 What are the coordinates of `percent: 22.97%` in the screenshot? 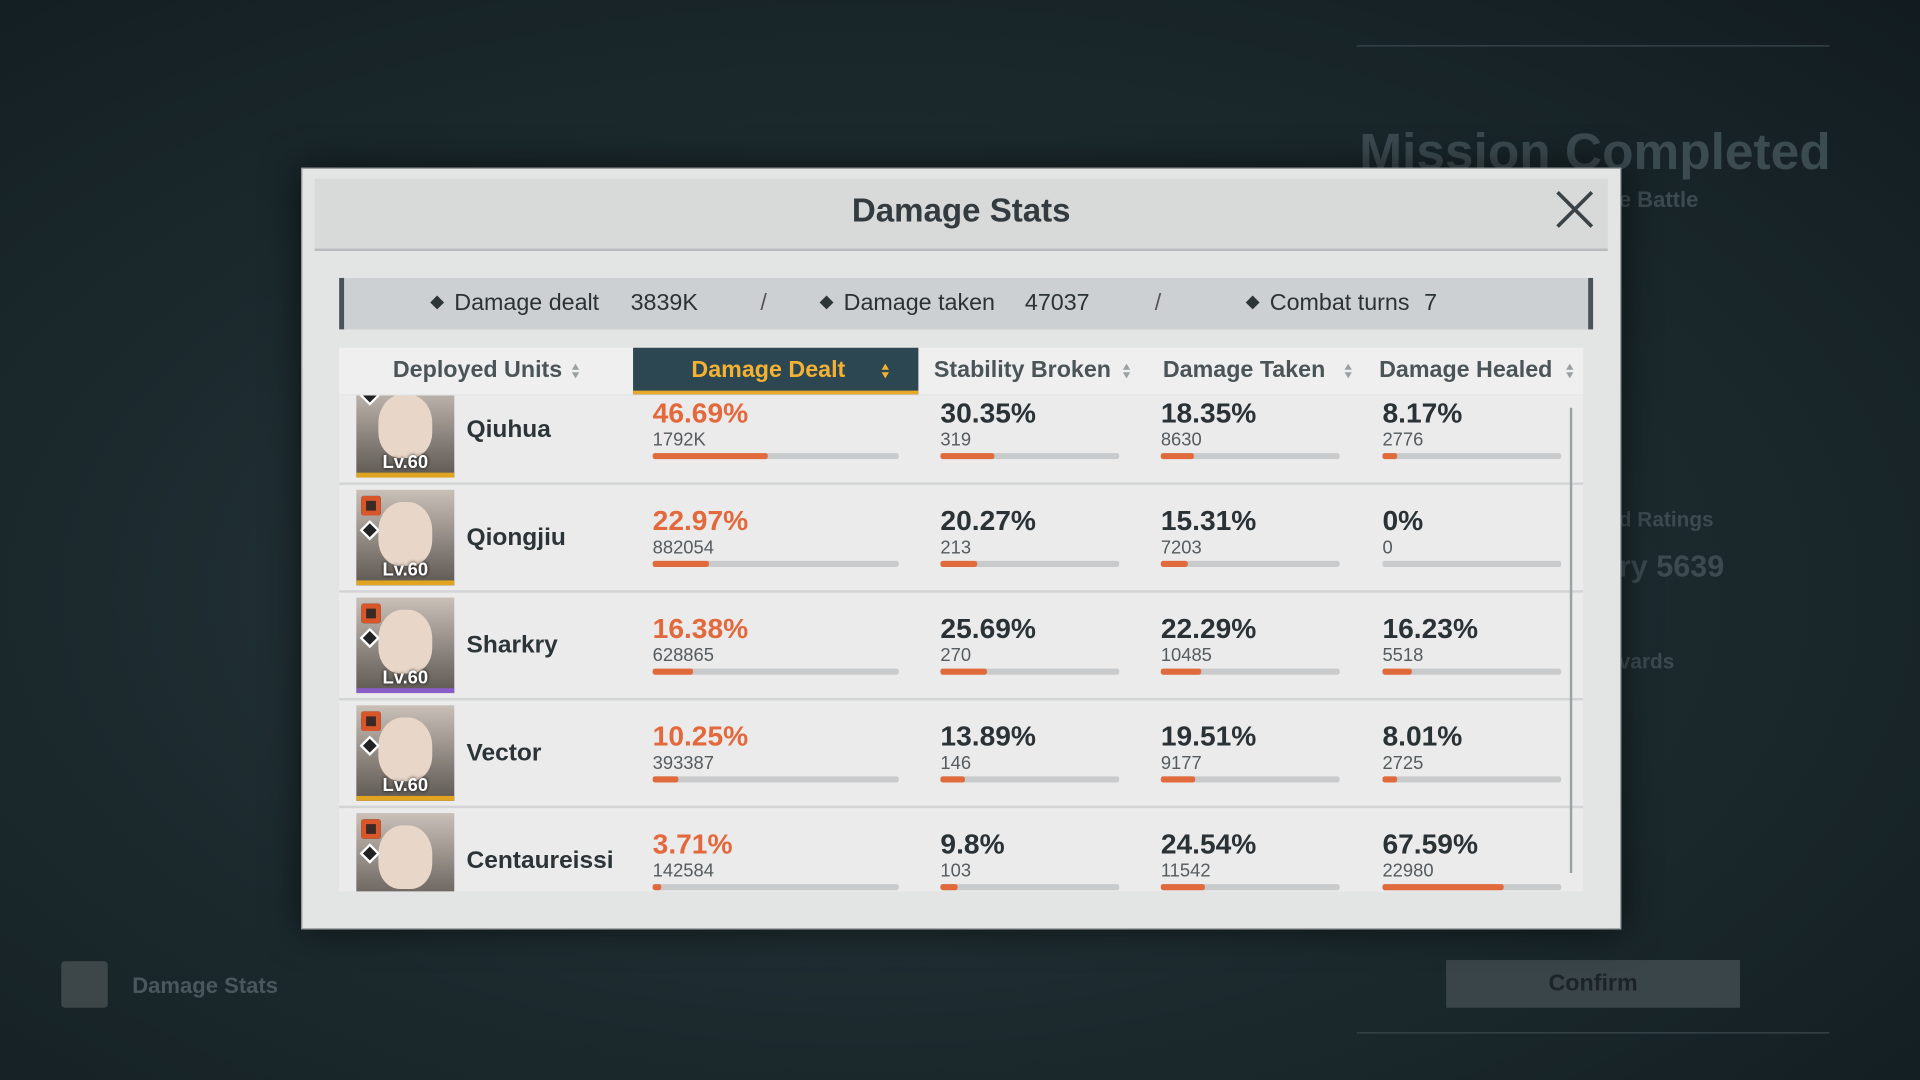 It's located at (700, 520).